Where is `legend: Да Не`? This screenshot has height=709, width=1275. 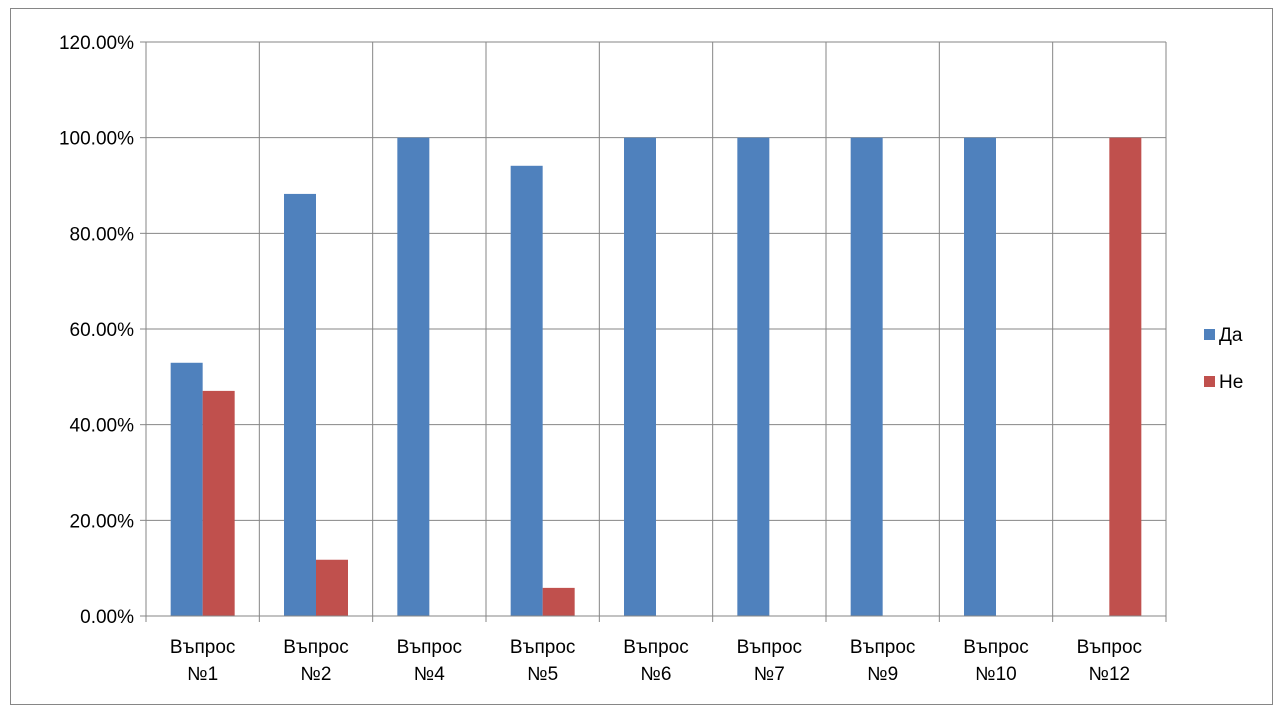 legend: Да Не is located at coordinates (1223, 359).